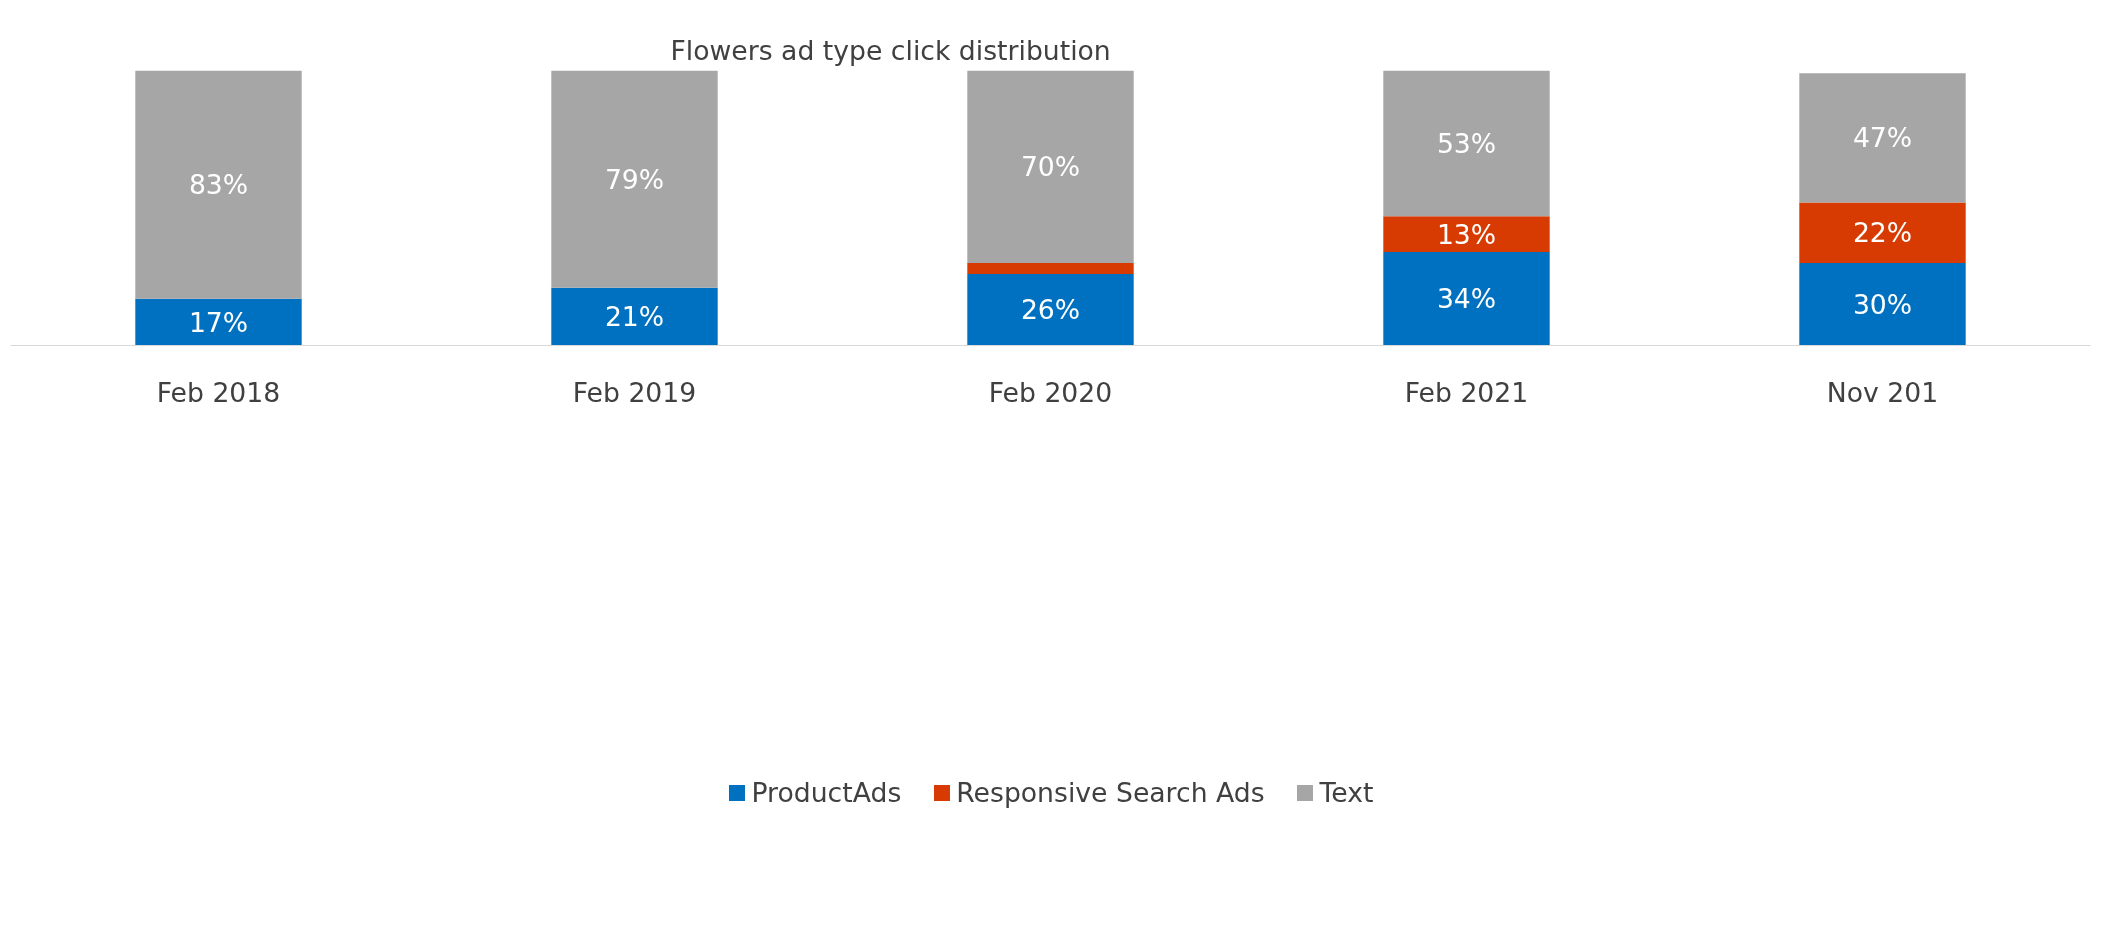 This screenshot has width=2107, height=937. What do you see at coordinates (1050, 392) in the screenshot?
I see `x-tick-label: Feb 2020` at bounding box center [1050, 392].